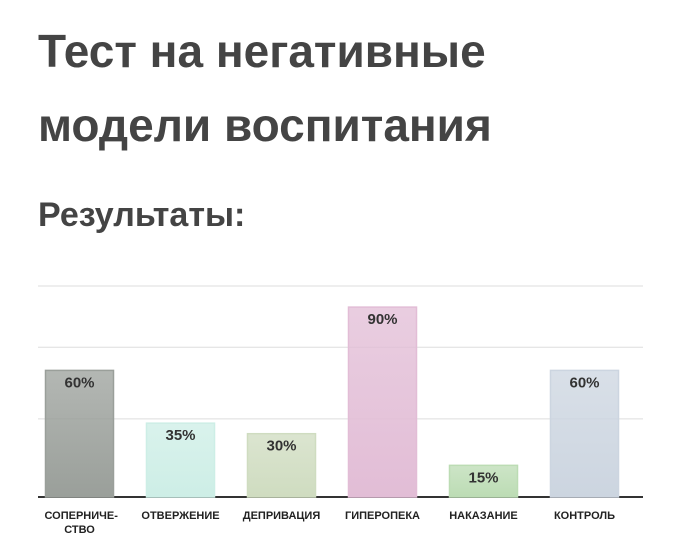  I want to click on value-label: 30%, so click(281, 446).